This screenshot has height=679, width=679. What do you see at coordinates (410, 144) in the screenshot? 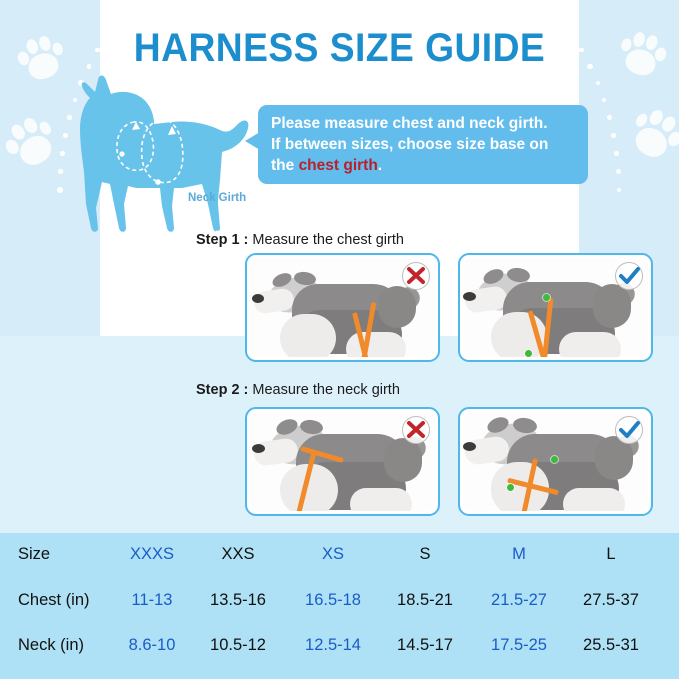
I see `bubble-line-2: If between sizes, choose size base on` at bounding box center [410, 144].